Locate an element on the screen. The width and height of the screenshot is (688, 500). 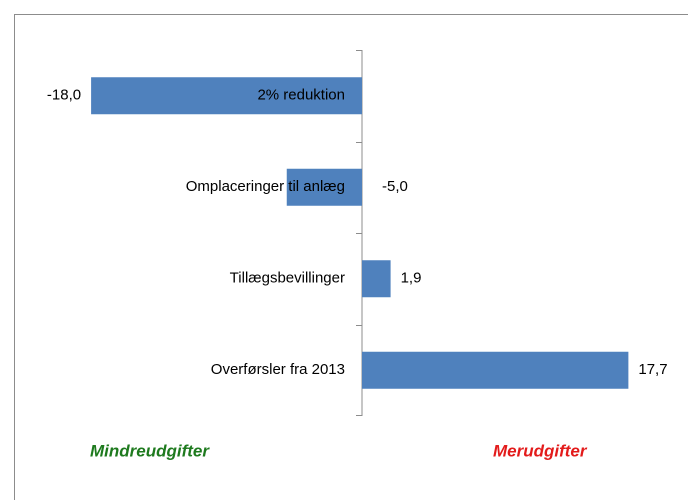
category-label: Omplaceringer til anlæg is located at coordinates (265, 186).